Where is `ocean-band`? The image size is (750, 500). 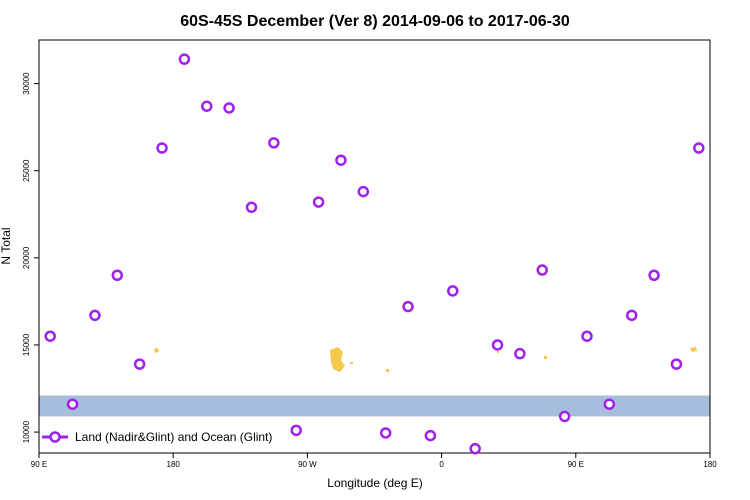
ocean-band is located at coordinates (374, 406).